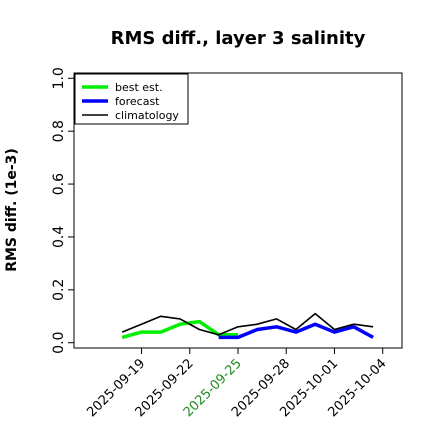  What do you see at coordinates (238, 38) in the screenshot?
I see `chart-title: RMS diff., layer 3 salinity` at bounding box center [238, 38].